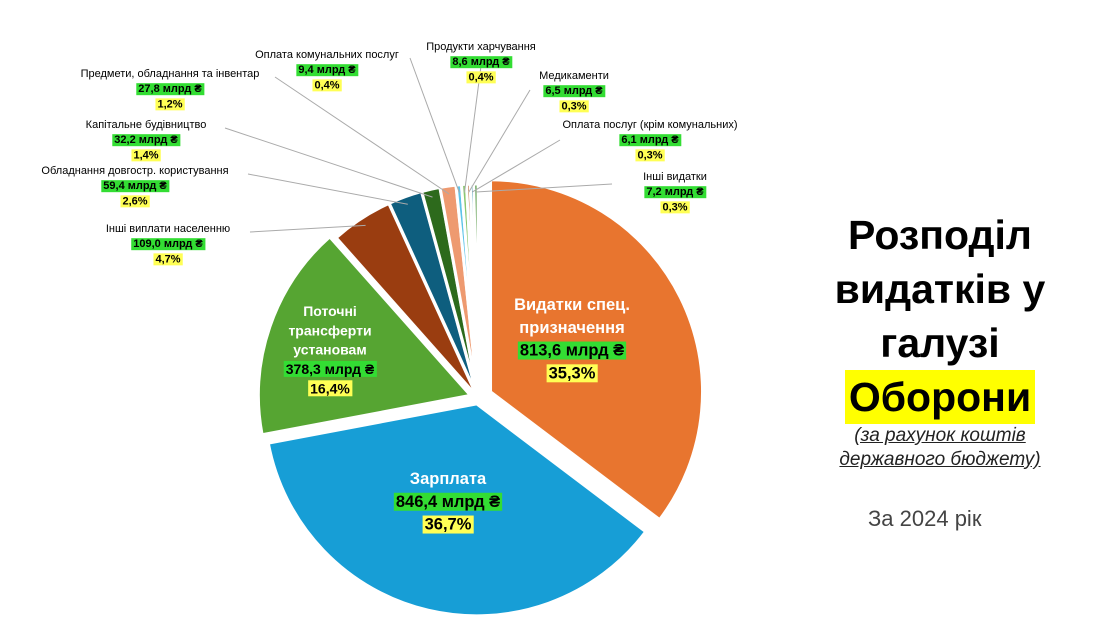  What do you see at coordinates (168, 229) in the screenshot?
I see `slice-4-label: Інші виплати населенню` at bounding box center [168, 229].